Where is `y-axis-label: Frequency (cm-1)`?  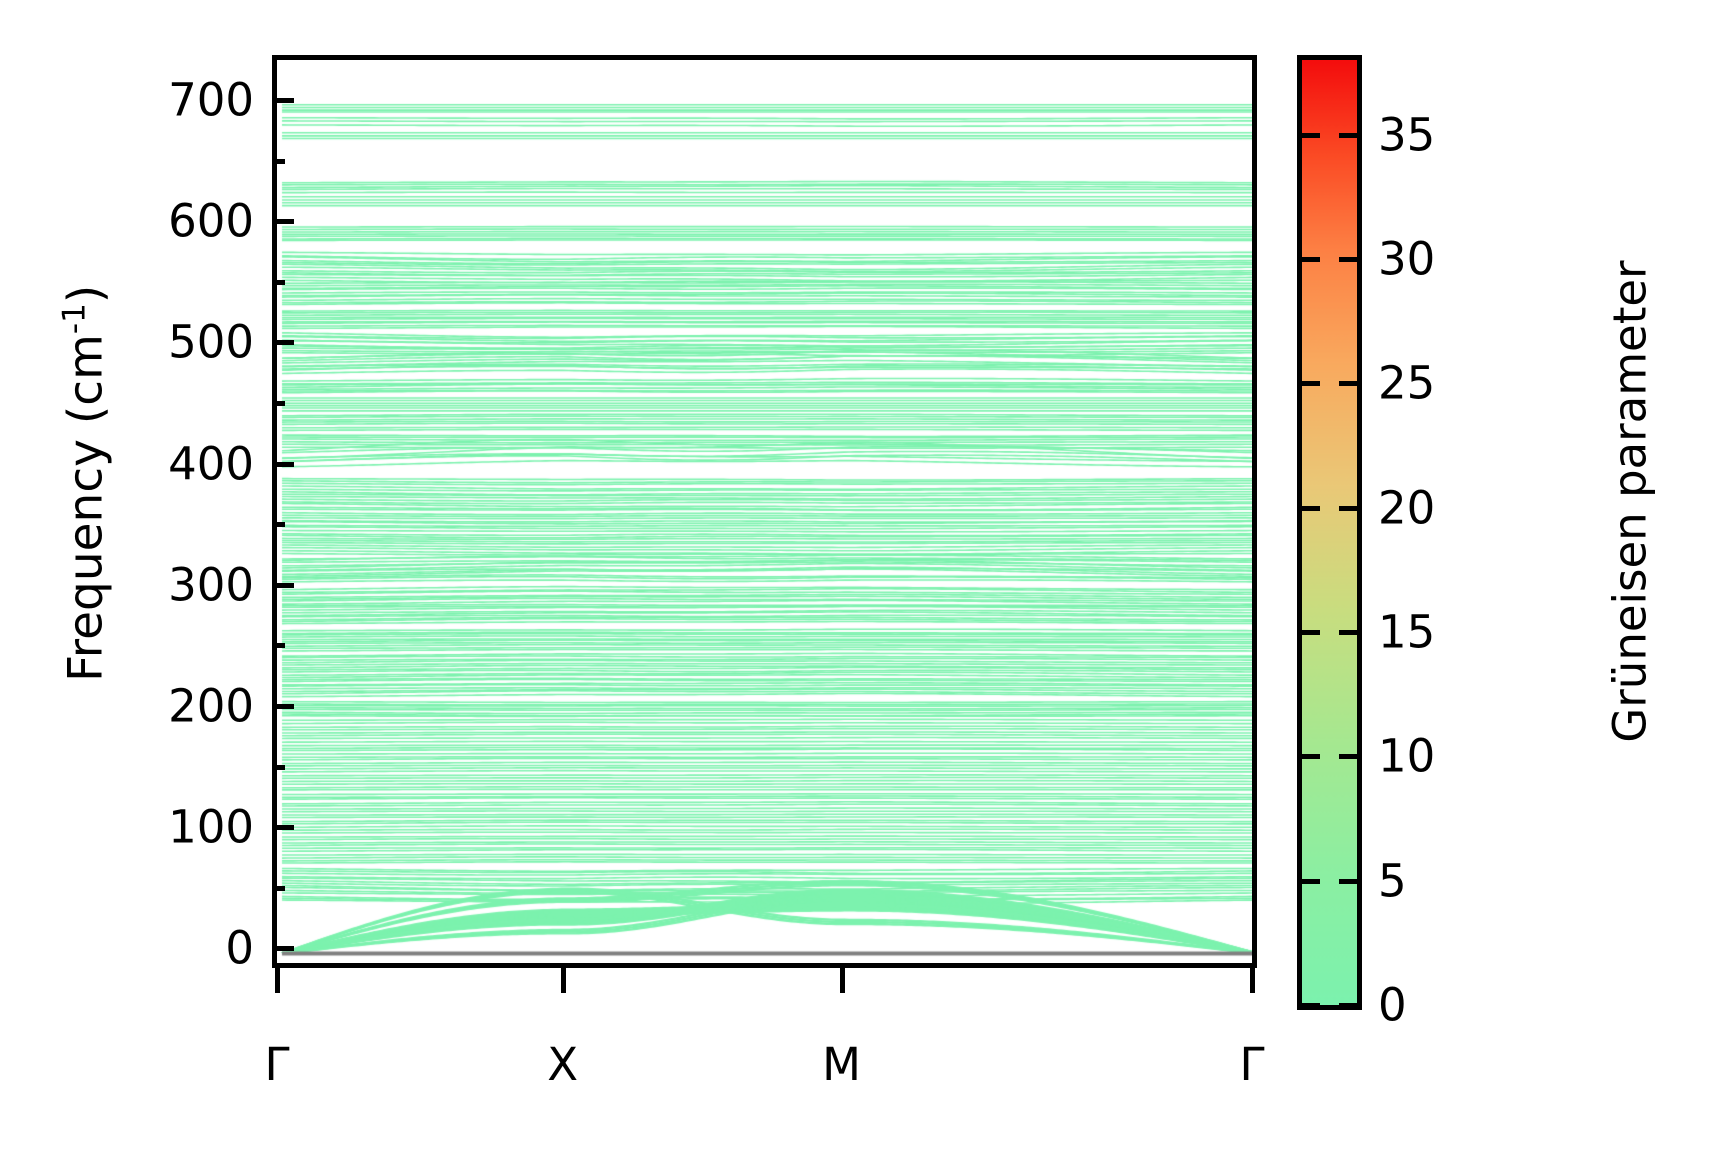
y-axis-label: Frequency (cm-1) is located at coordinates (85, 483).